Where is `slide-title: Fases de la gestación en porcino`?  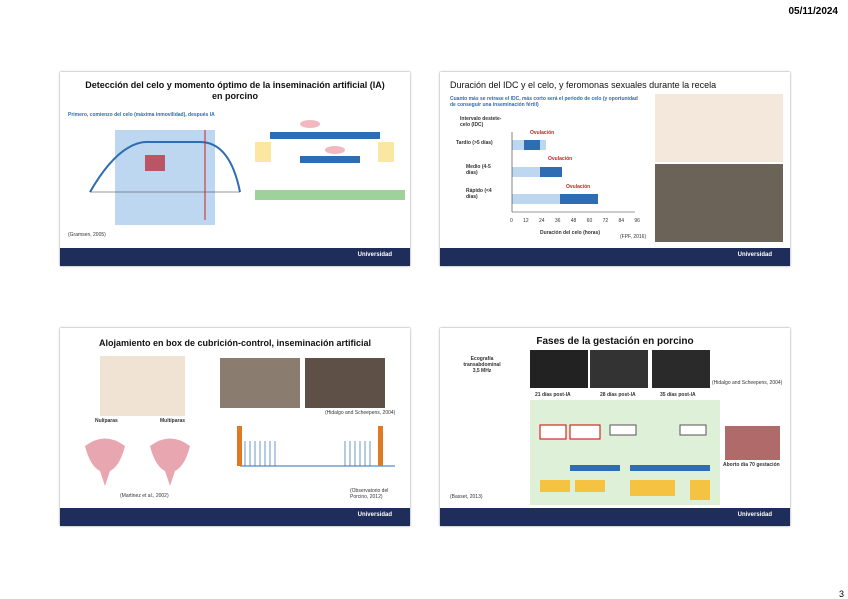 slide-title: Fases de la gestación en porcino is located at coordinates (615, 341).